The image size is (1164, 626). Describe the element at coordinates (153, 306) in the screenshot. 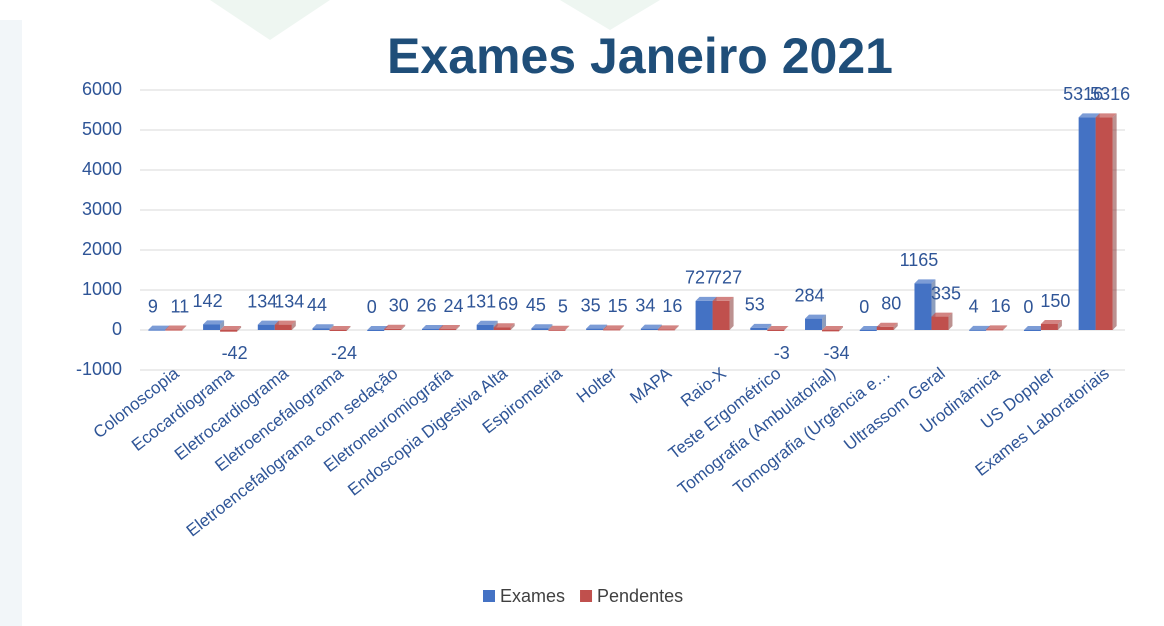

I see `data-label: 9` at that location.